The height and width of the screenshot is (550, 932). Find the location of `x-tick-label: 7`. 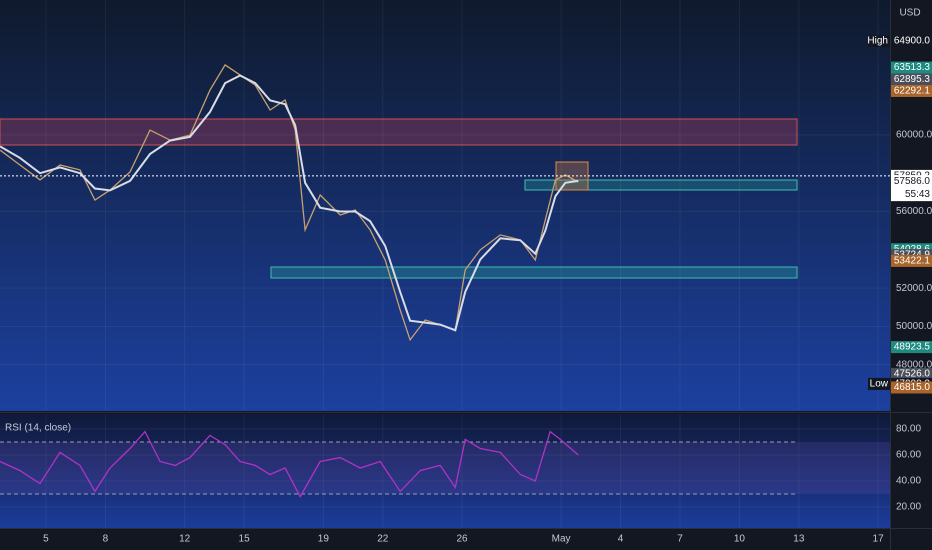

x-tick-label: 7 is located at coordinates (680, 539).